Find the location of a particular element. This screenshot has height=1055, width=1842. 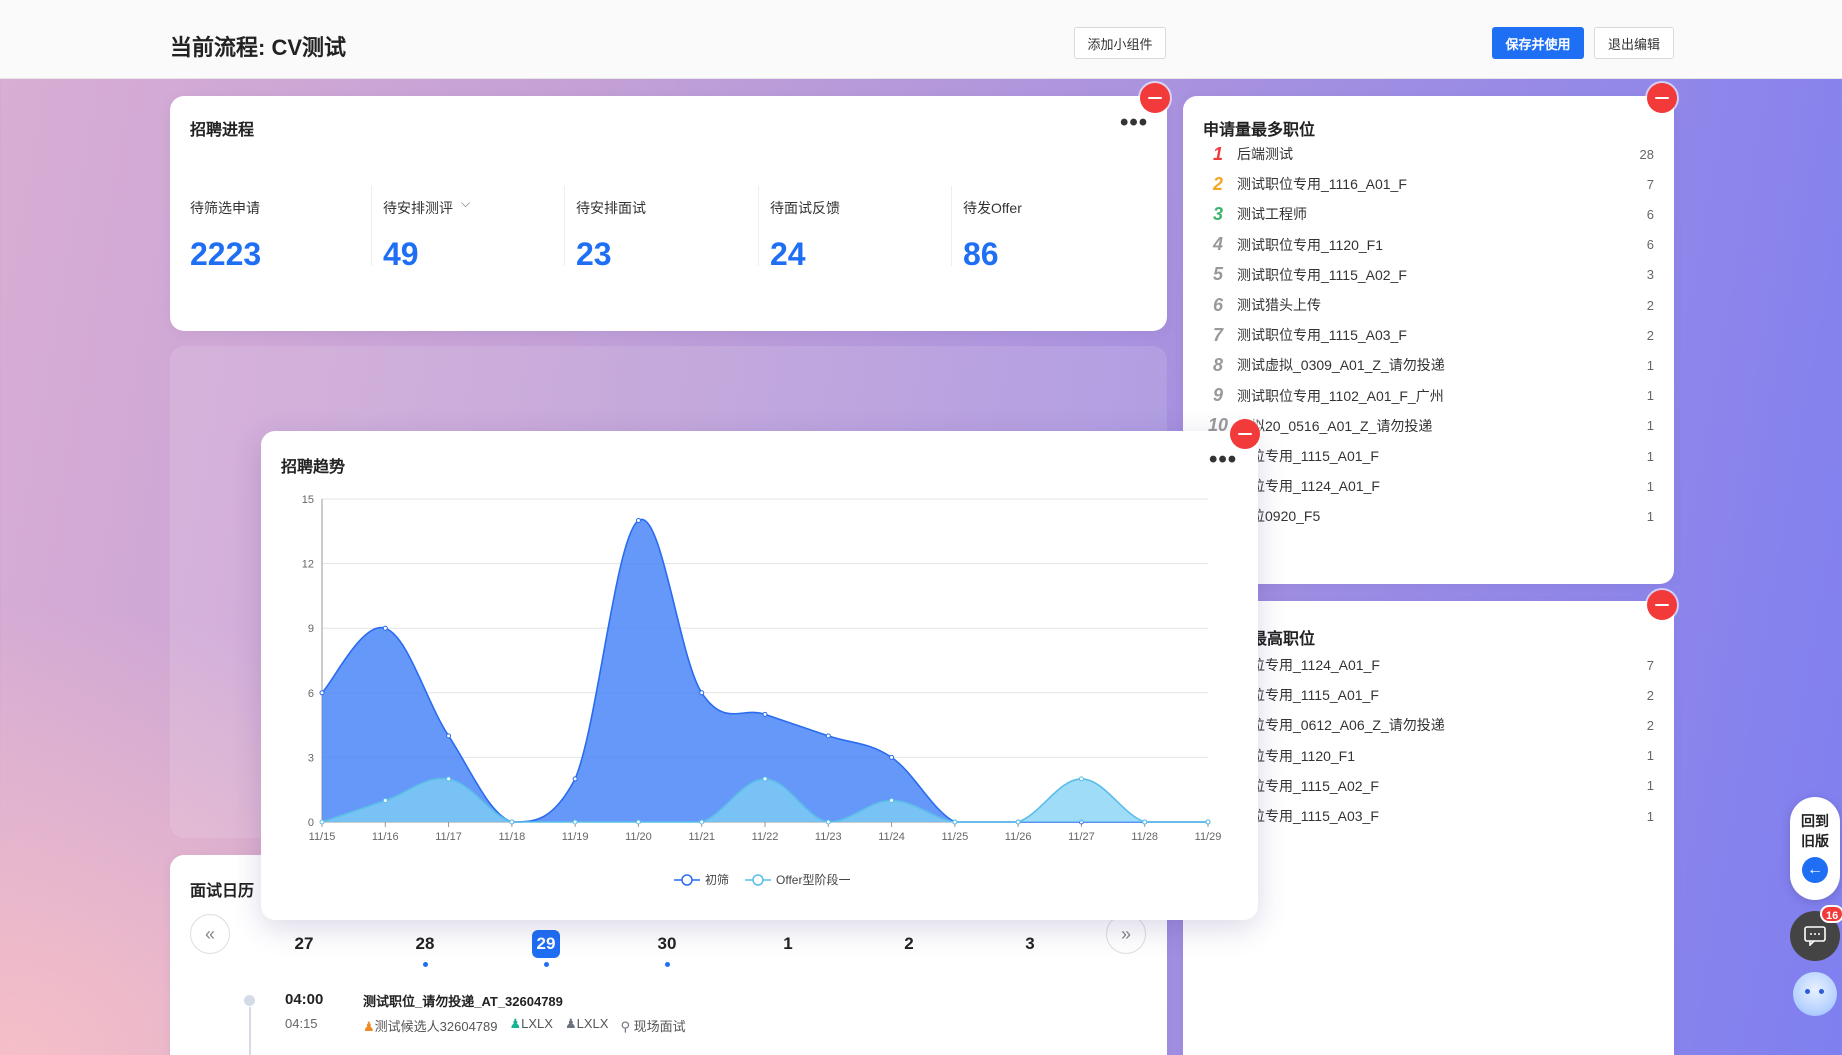

rank-row: 职位0920_F5 1 is located at coordinates (1428, 516).